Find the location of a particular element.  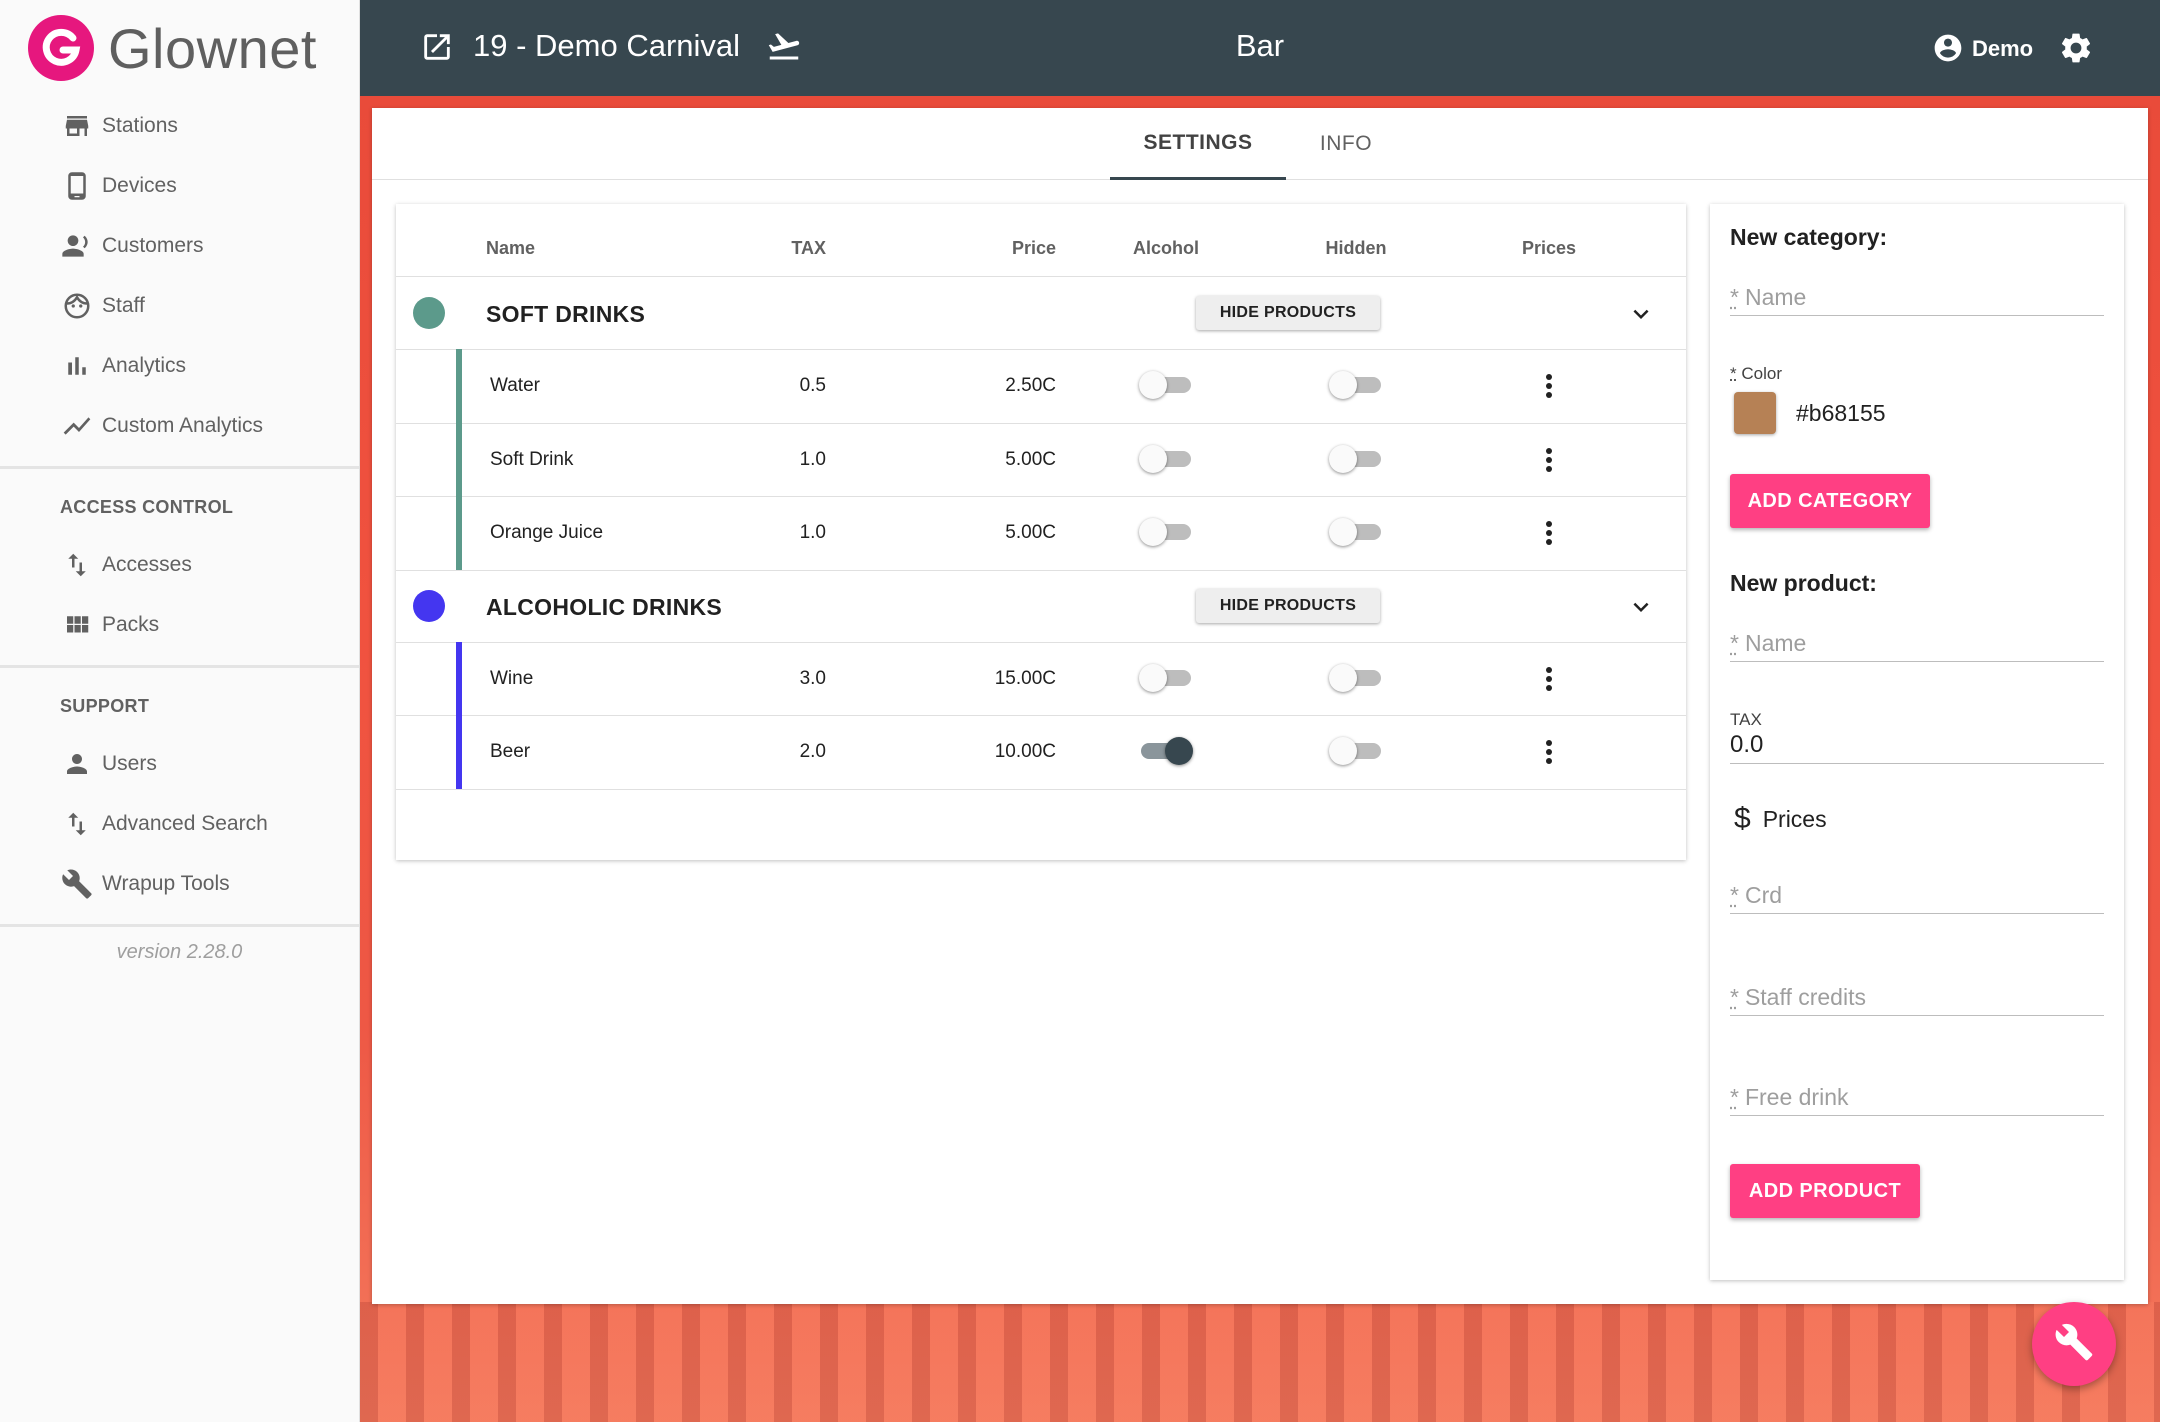

flight-takeoff-icon is located at coordinates (784, 48).